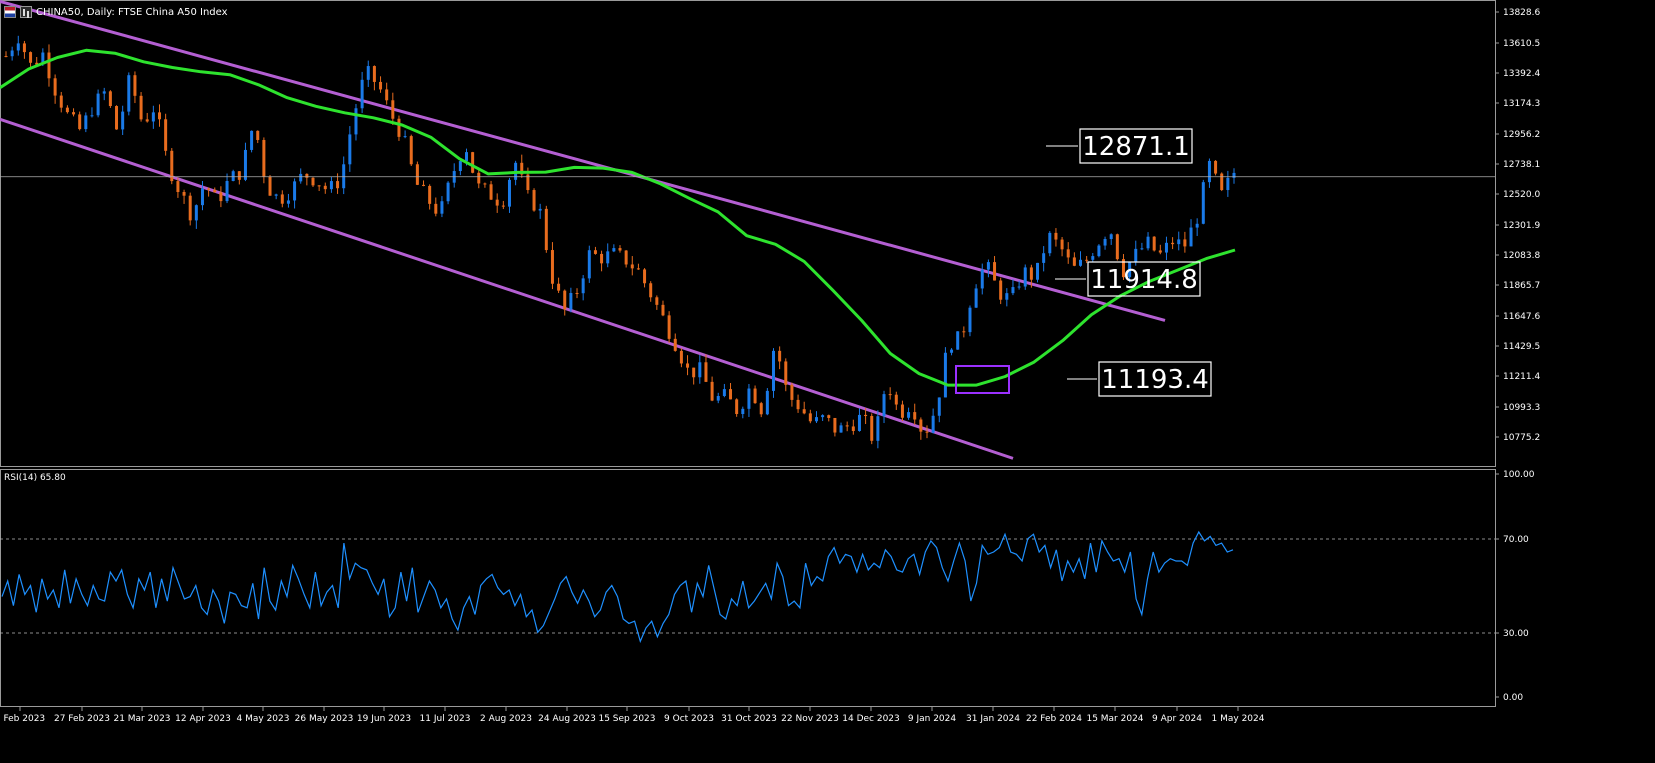  I want to click on x-tick-label: 22 Nov 2023, so click(810, 719).